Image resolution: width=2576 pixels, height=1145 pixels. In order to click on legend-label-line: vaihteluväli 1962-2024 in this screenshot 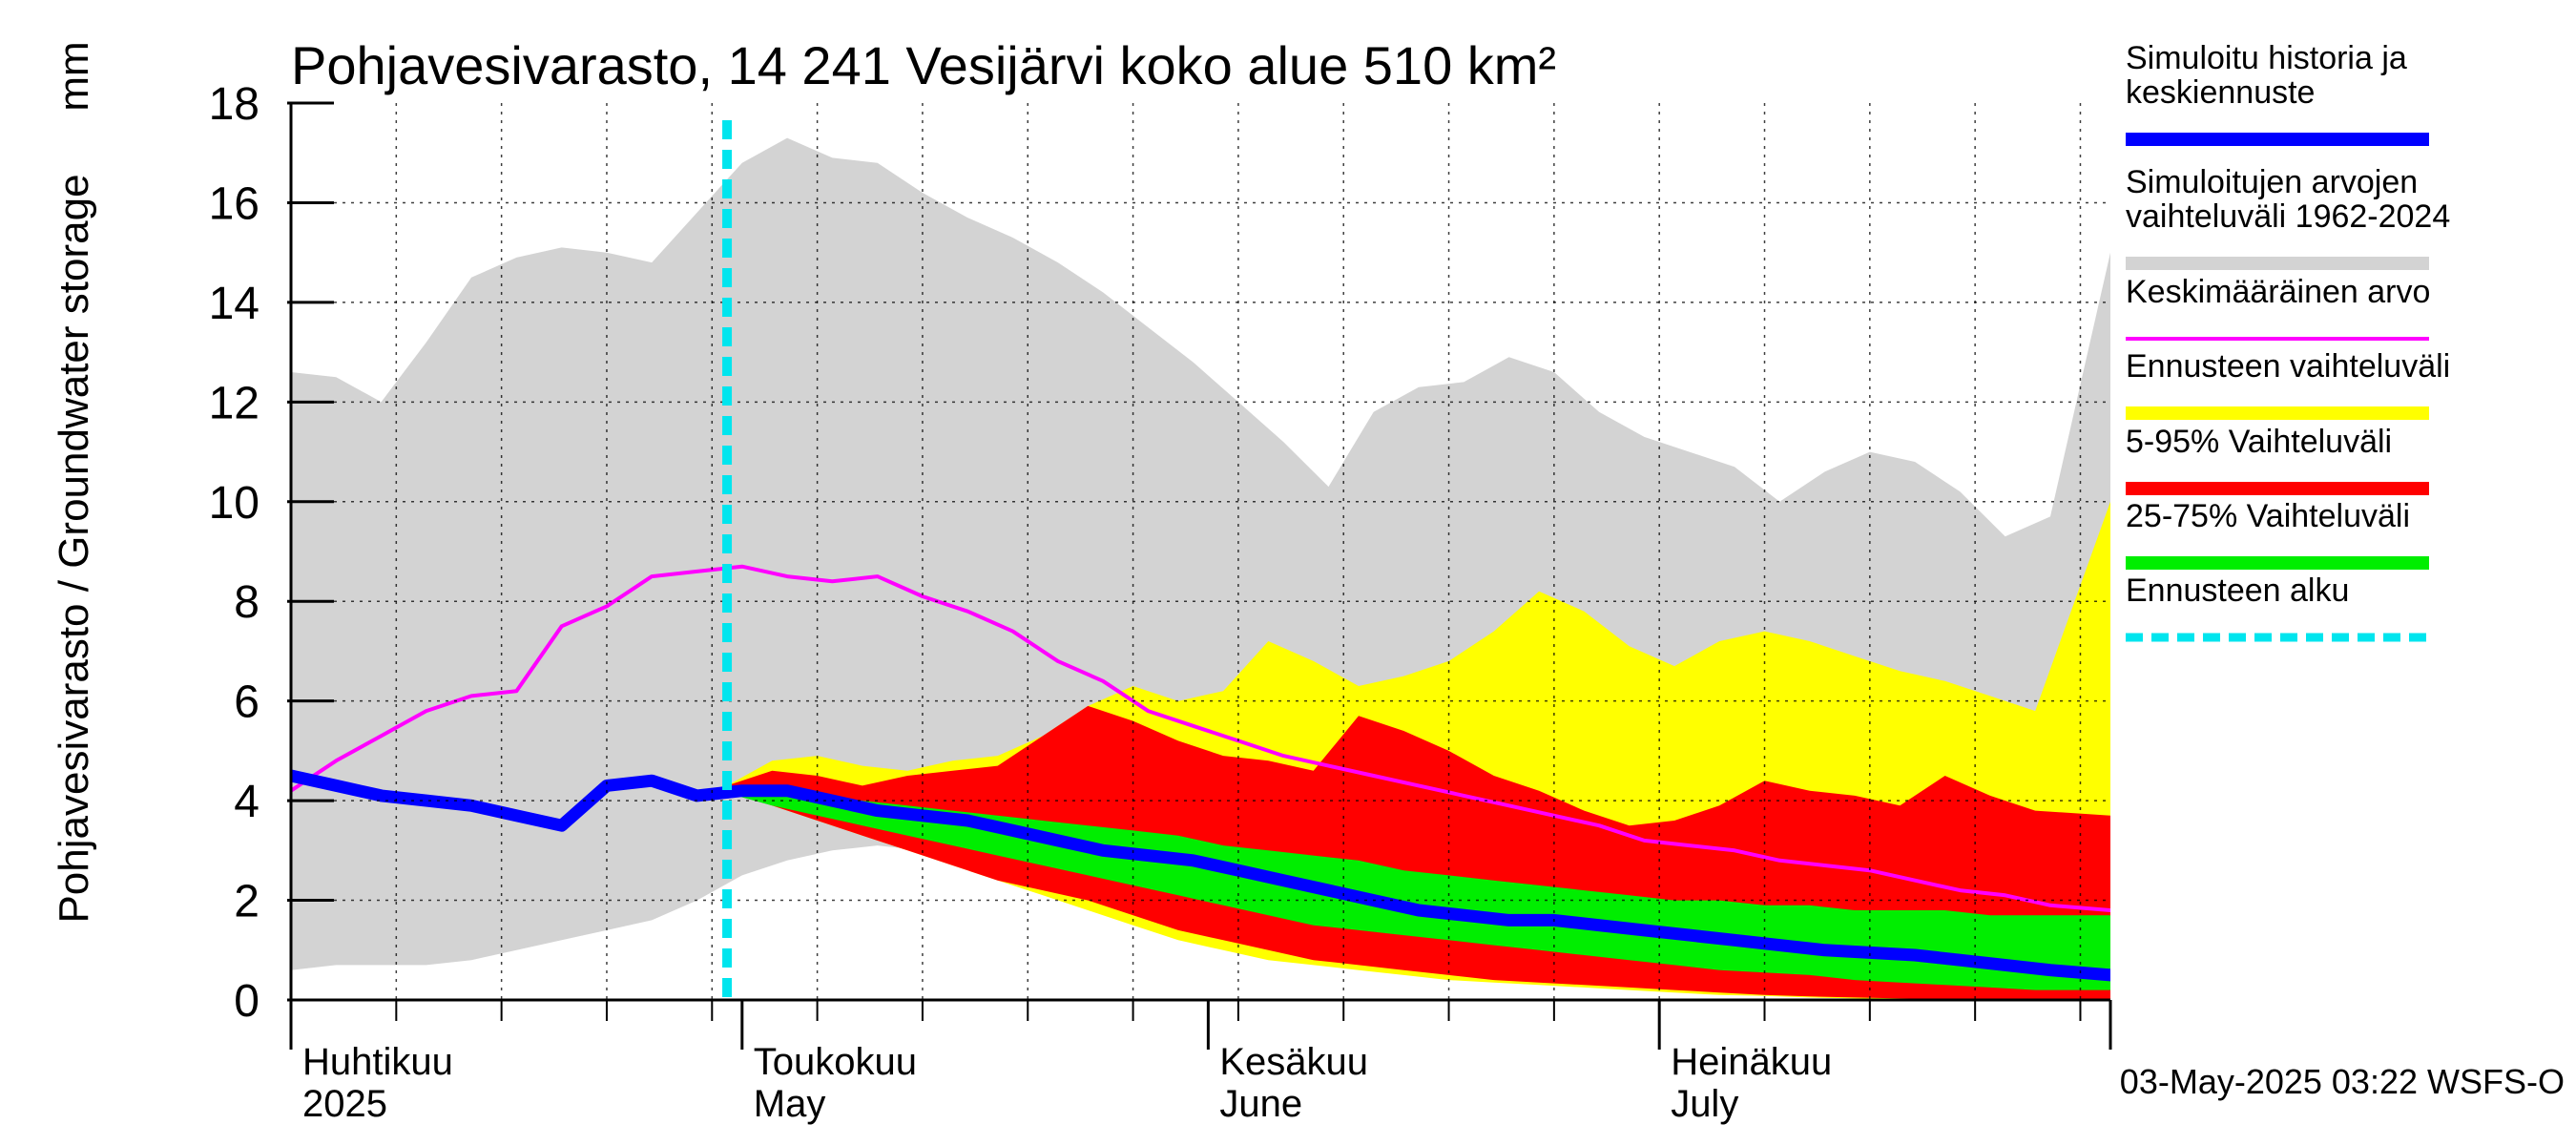, I will do `click(2288, 217)`.